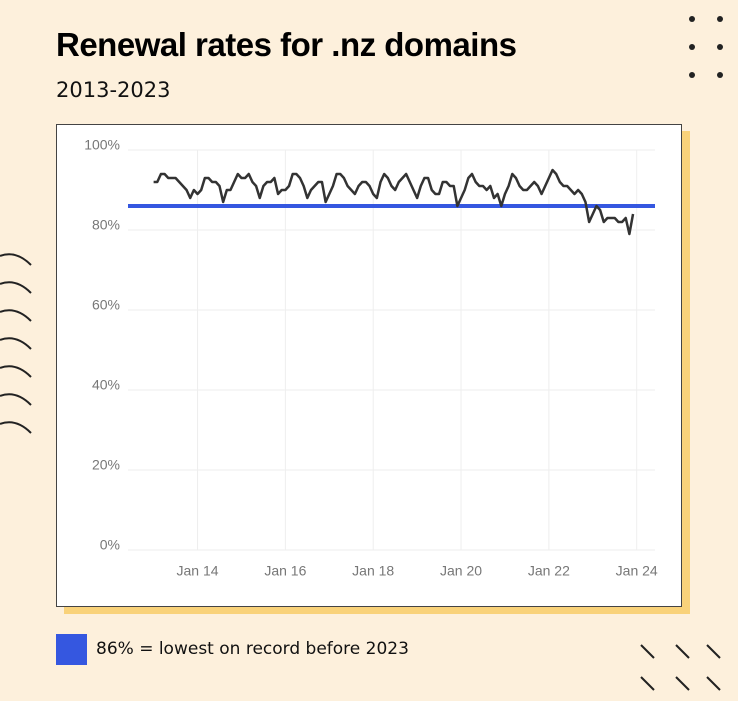 The image size is (738, 701). I want to click on x-tick-label: Jan 24, so click(637, 571).